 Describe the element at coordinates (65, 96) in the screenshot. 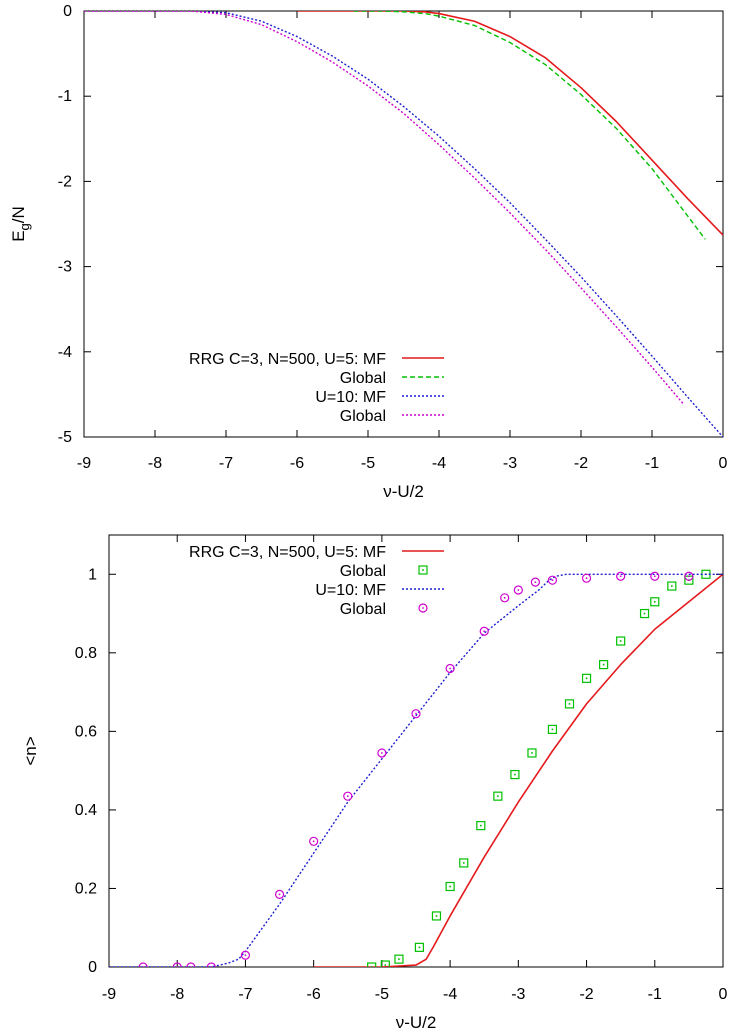

I see `y-tick-label: -1` at that location.